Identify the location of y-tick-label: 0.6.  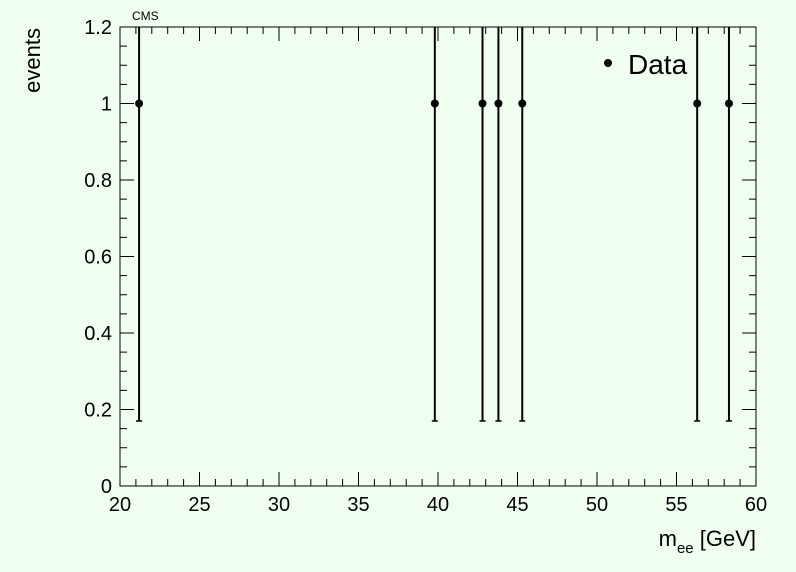
(98, 258).